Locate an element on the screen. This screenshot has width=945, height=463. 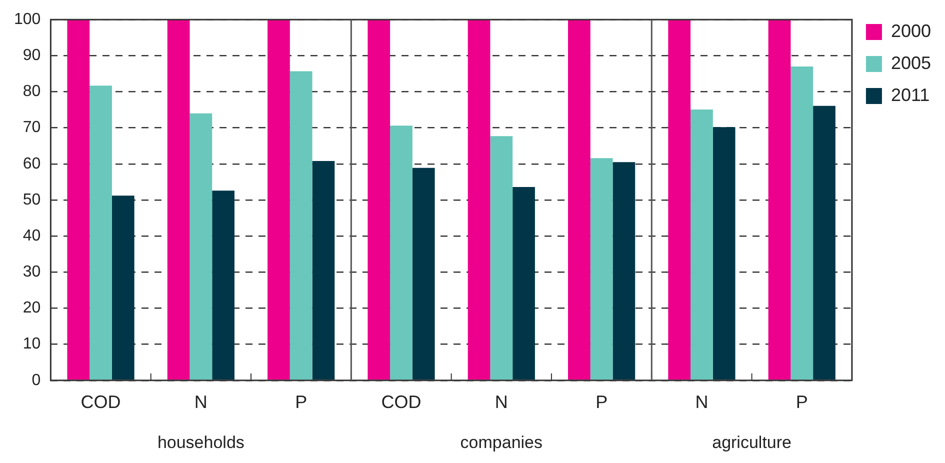
y-tick-label: 0 is located at coordinates (36, 380).